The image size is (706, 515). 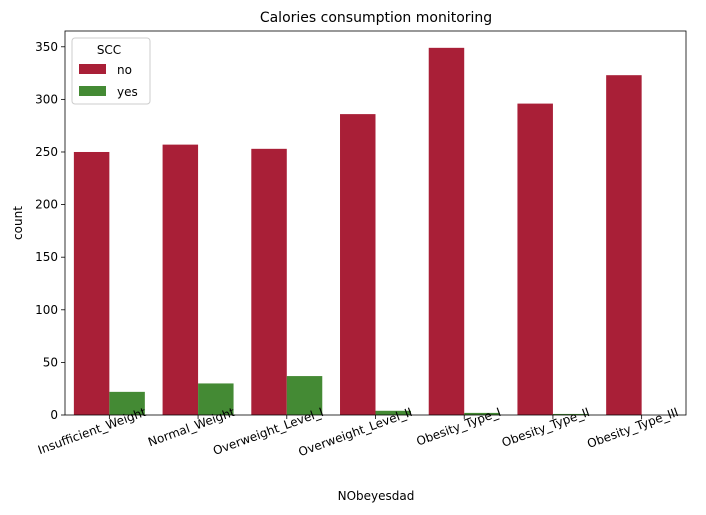 I want to click on x-axis-label: NObeyesdad, so click(x=376, y=496).